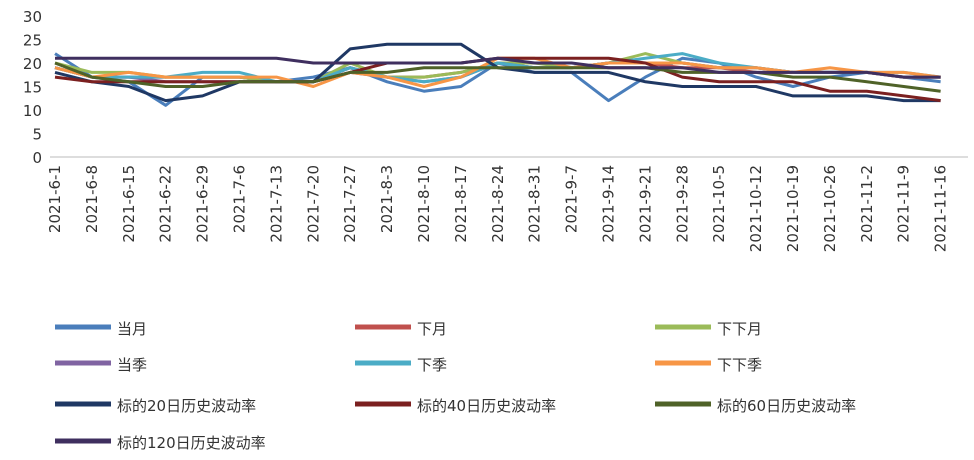 The width and height of the screenshot is (974, 460). What do you see at coordinates (240, 199) in the screenshot?
I see `x-tick-label: 2021-7-6` at bounding box center [240, 199].